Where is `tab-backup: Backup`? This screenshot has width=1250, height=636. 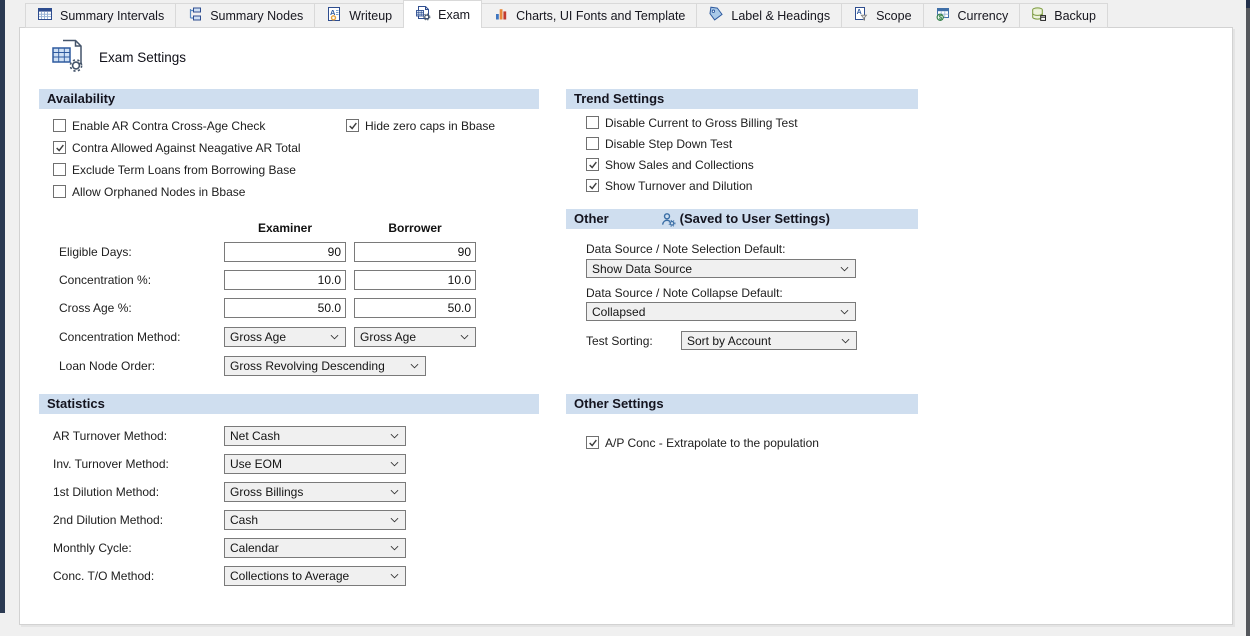
tab-backup: Backup is located at coordinates (1063, 15).